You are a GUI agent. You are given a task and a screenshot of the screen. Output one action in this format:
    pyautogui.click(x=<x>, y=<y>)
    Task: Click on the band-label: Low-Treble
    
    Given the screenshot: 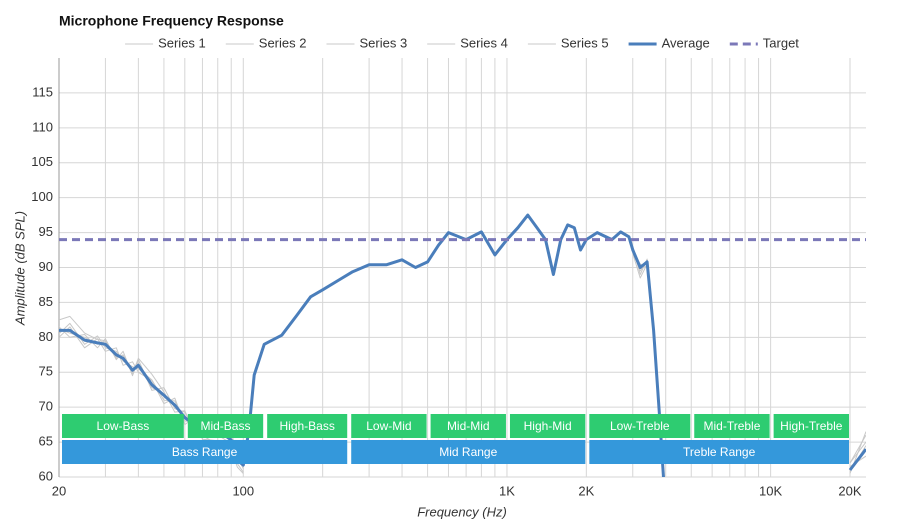 What is the action you would take?
    pyautogui.click(x=640, y=426)
    